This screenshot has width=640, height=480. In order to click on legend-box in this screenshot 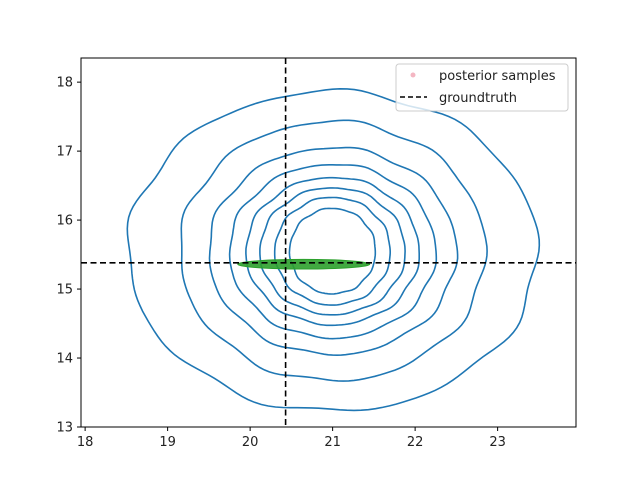, I will do `click(482, 87)`.